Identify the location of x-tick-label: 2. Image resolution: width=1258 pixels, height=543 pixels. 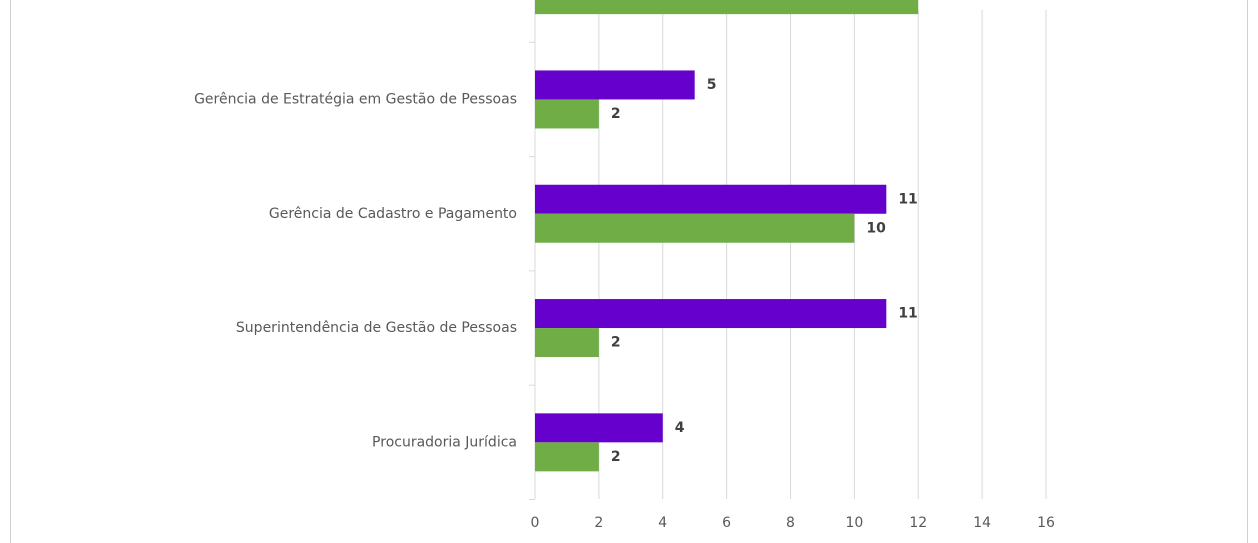
(598, 523).